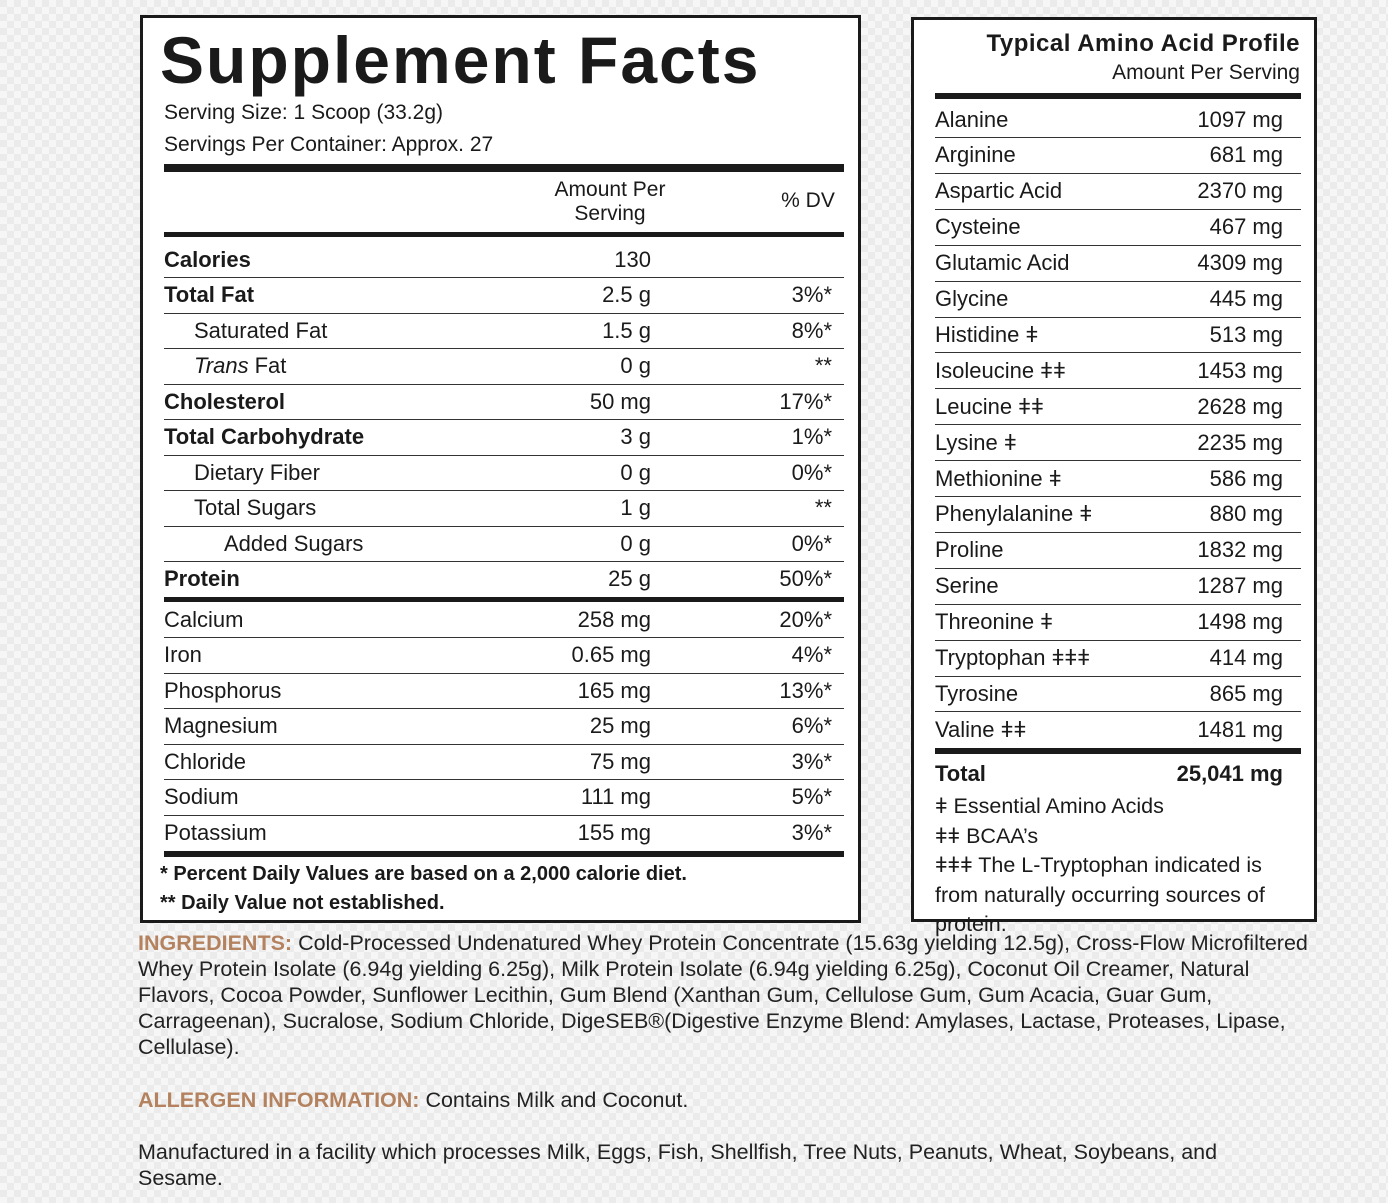 This screenshot has width=1388, height=1203. Describe the element at coordinates (1246, 227) in the screenshot. I see `amino-amount: 467 mg` at that location.